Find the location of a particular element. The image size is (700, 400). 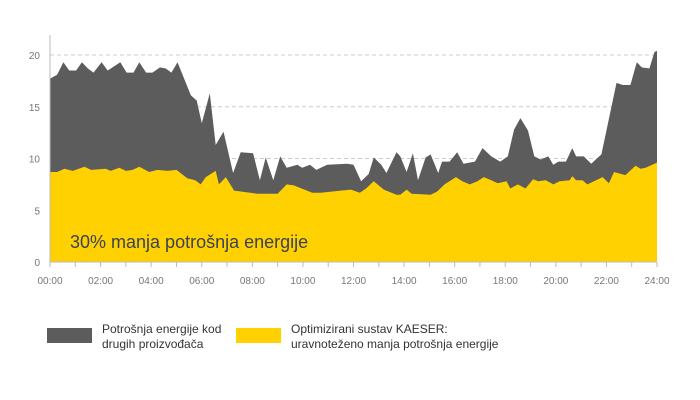

x-tick-label: 10:00 is located at coordinates (302, 281).